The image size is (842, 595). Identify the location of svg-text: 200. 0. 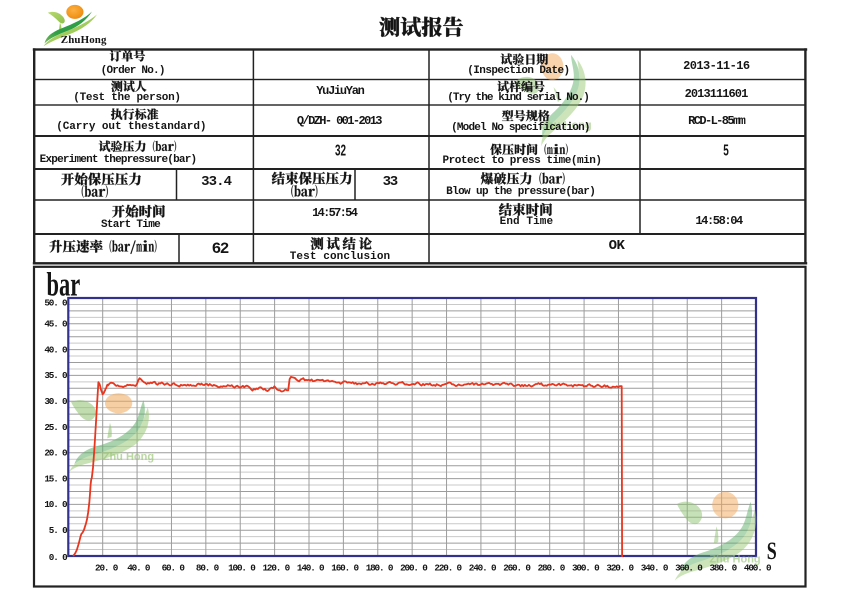
(414, 568).